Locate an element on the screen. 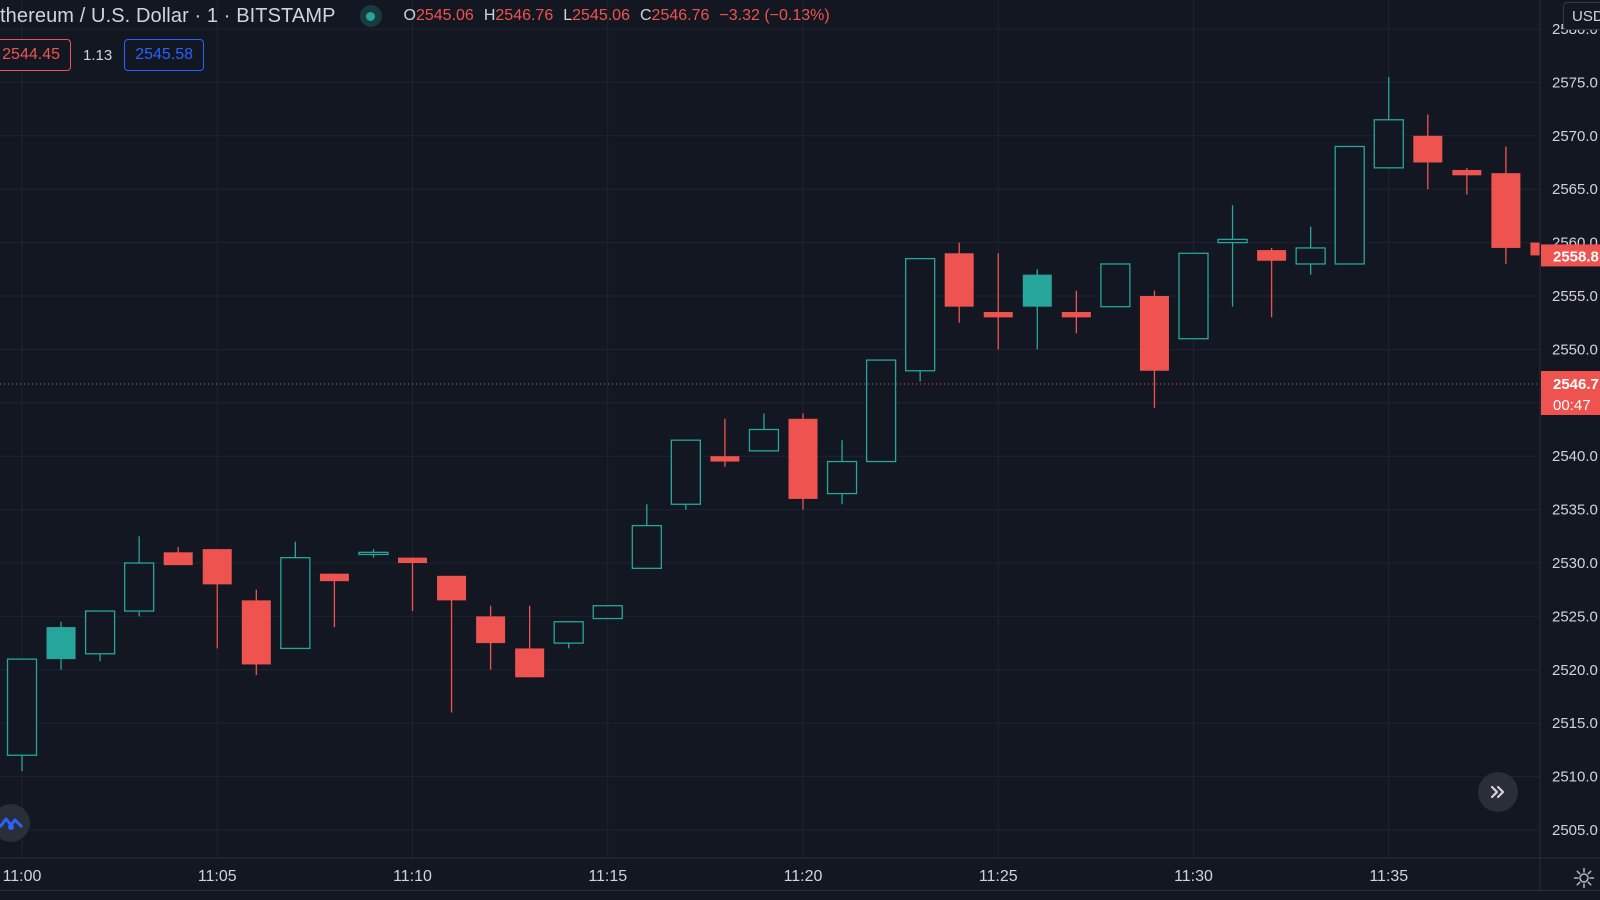 Image resolution: width=1600 pixels, height=900 pixels. ohlc-open: O2545.06 is located at coordinates (438, 15).